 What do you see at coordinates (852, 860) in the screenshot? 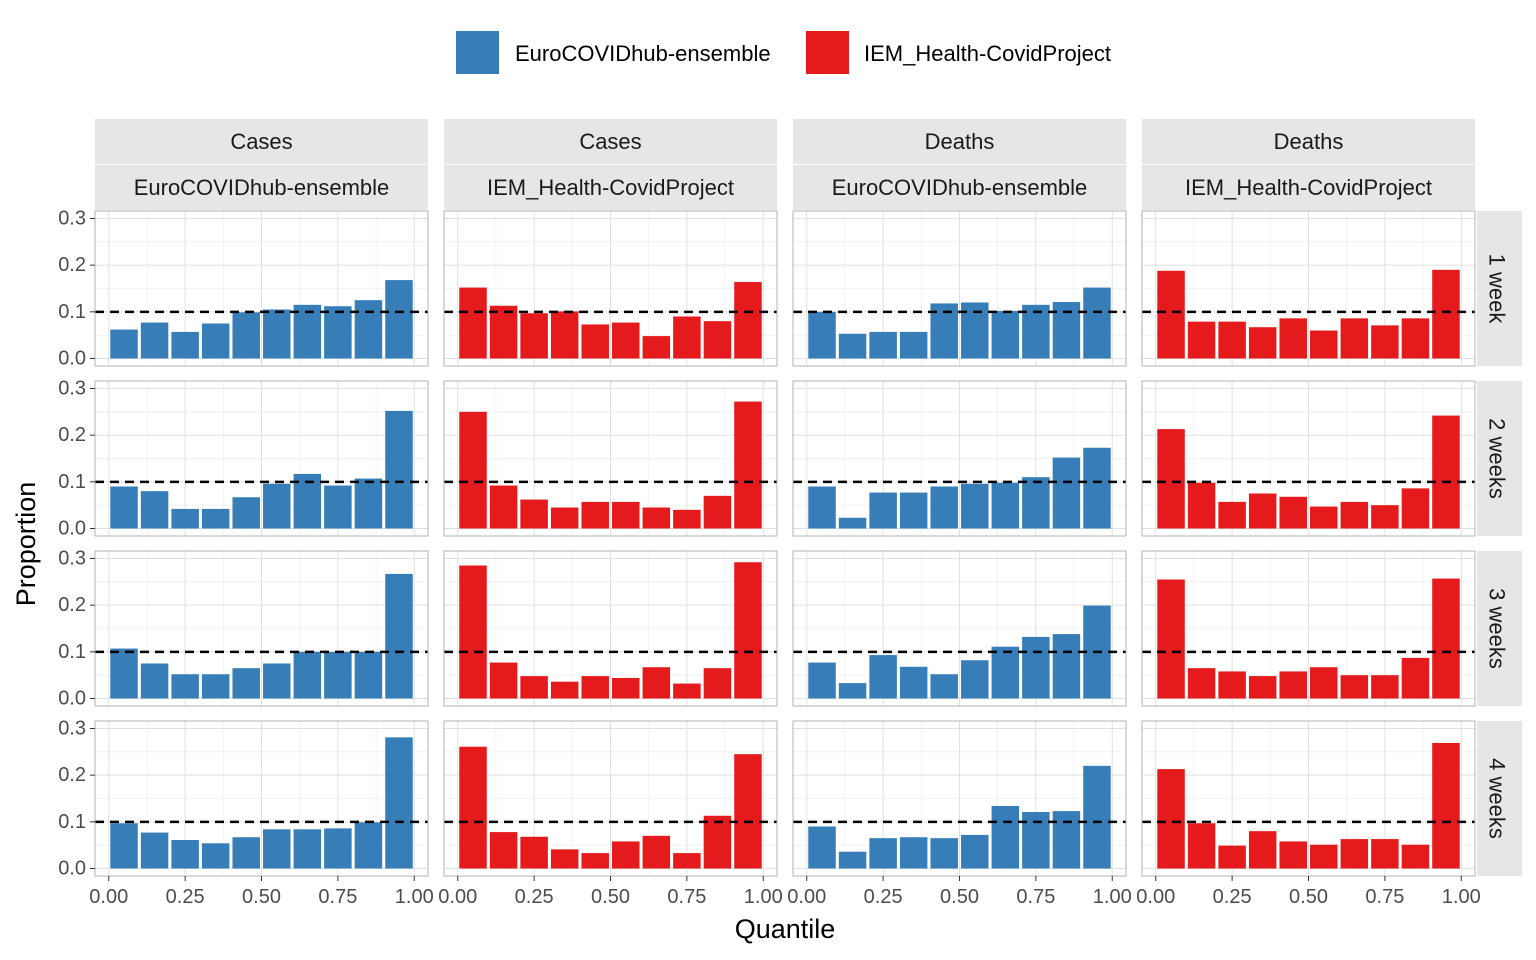
I see `bar-r3-c2-b1` at bounding box center [852, 860].